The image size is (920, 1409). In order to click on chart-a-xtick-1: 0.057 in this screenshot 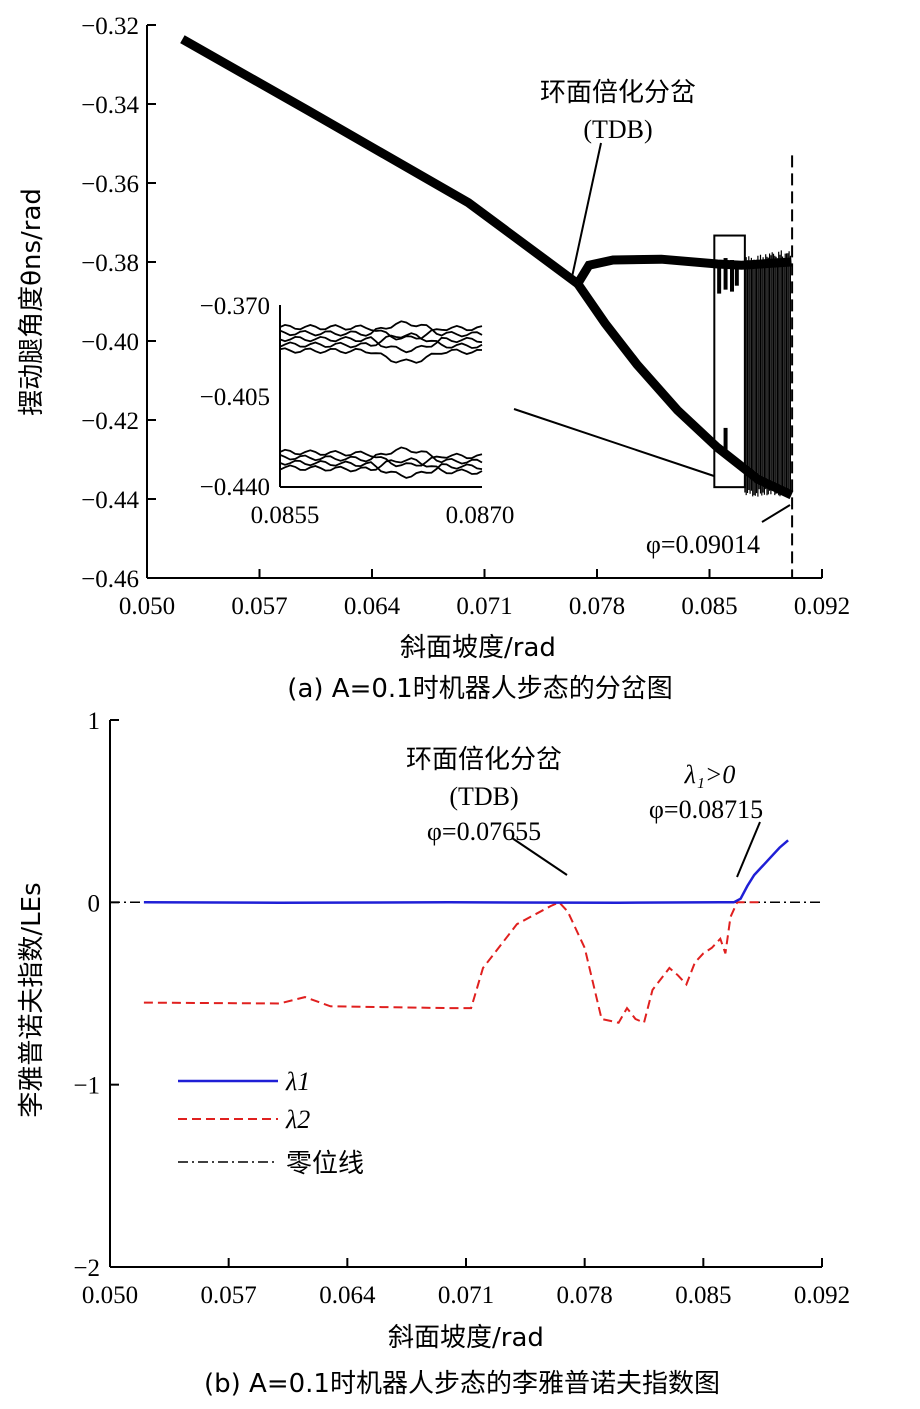, I will do `click(259, 606)`.